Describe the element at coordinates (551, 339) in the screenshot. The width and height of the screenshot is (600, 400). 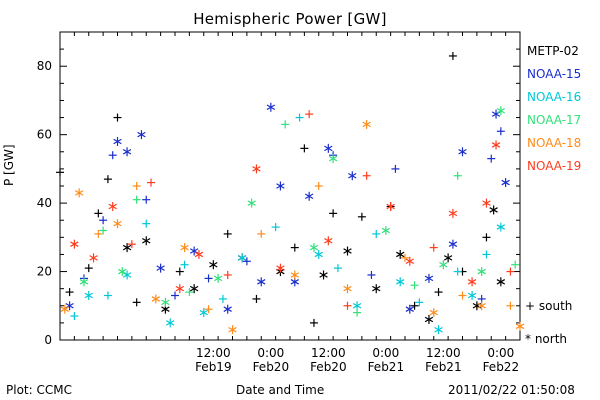
I see `north-marker-label: north` at that location.